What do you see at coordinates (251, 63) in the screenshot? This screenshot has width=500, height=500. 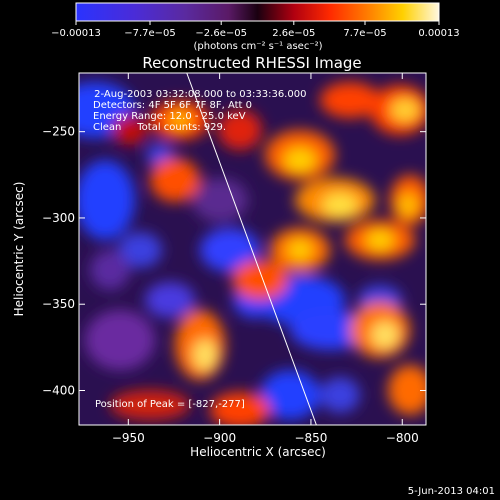 I see `chart-title: Reconstructed RHESSI Image` at bounding box center [251, 63].